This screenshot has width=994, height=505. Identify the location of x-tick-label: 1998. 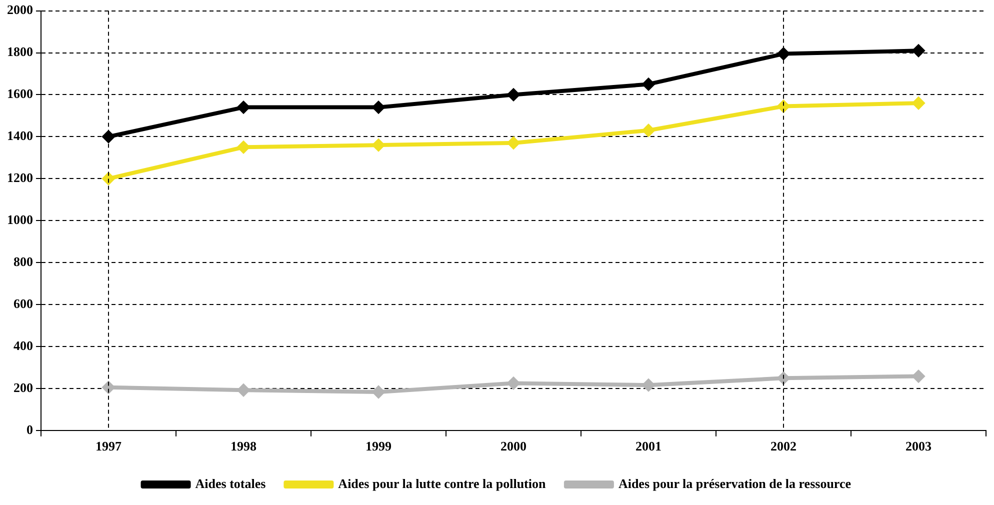
(243, 446).